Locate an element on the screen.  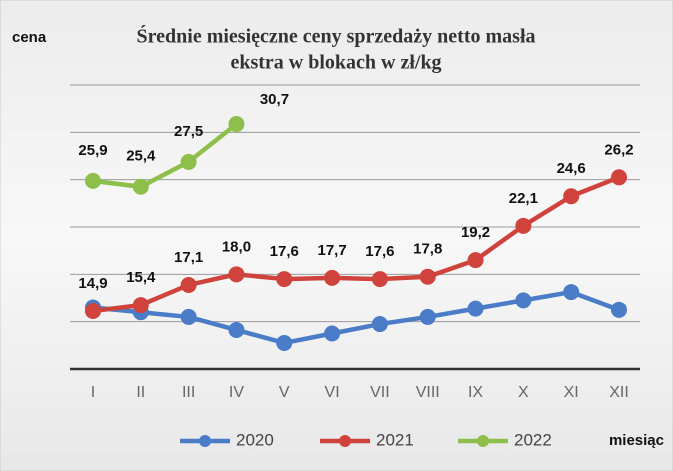
x-tick-label: XI is located at coordinates (571, 392).